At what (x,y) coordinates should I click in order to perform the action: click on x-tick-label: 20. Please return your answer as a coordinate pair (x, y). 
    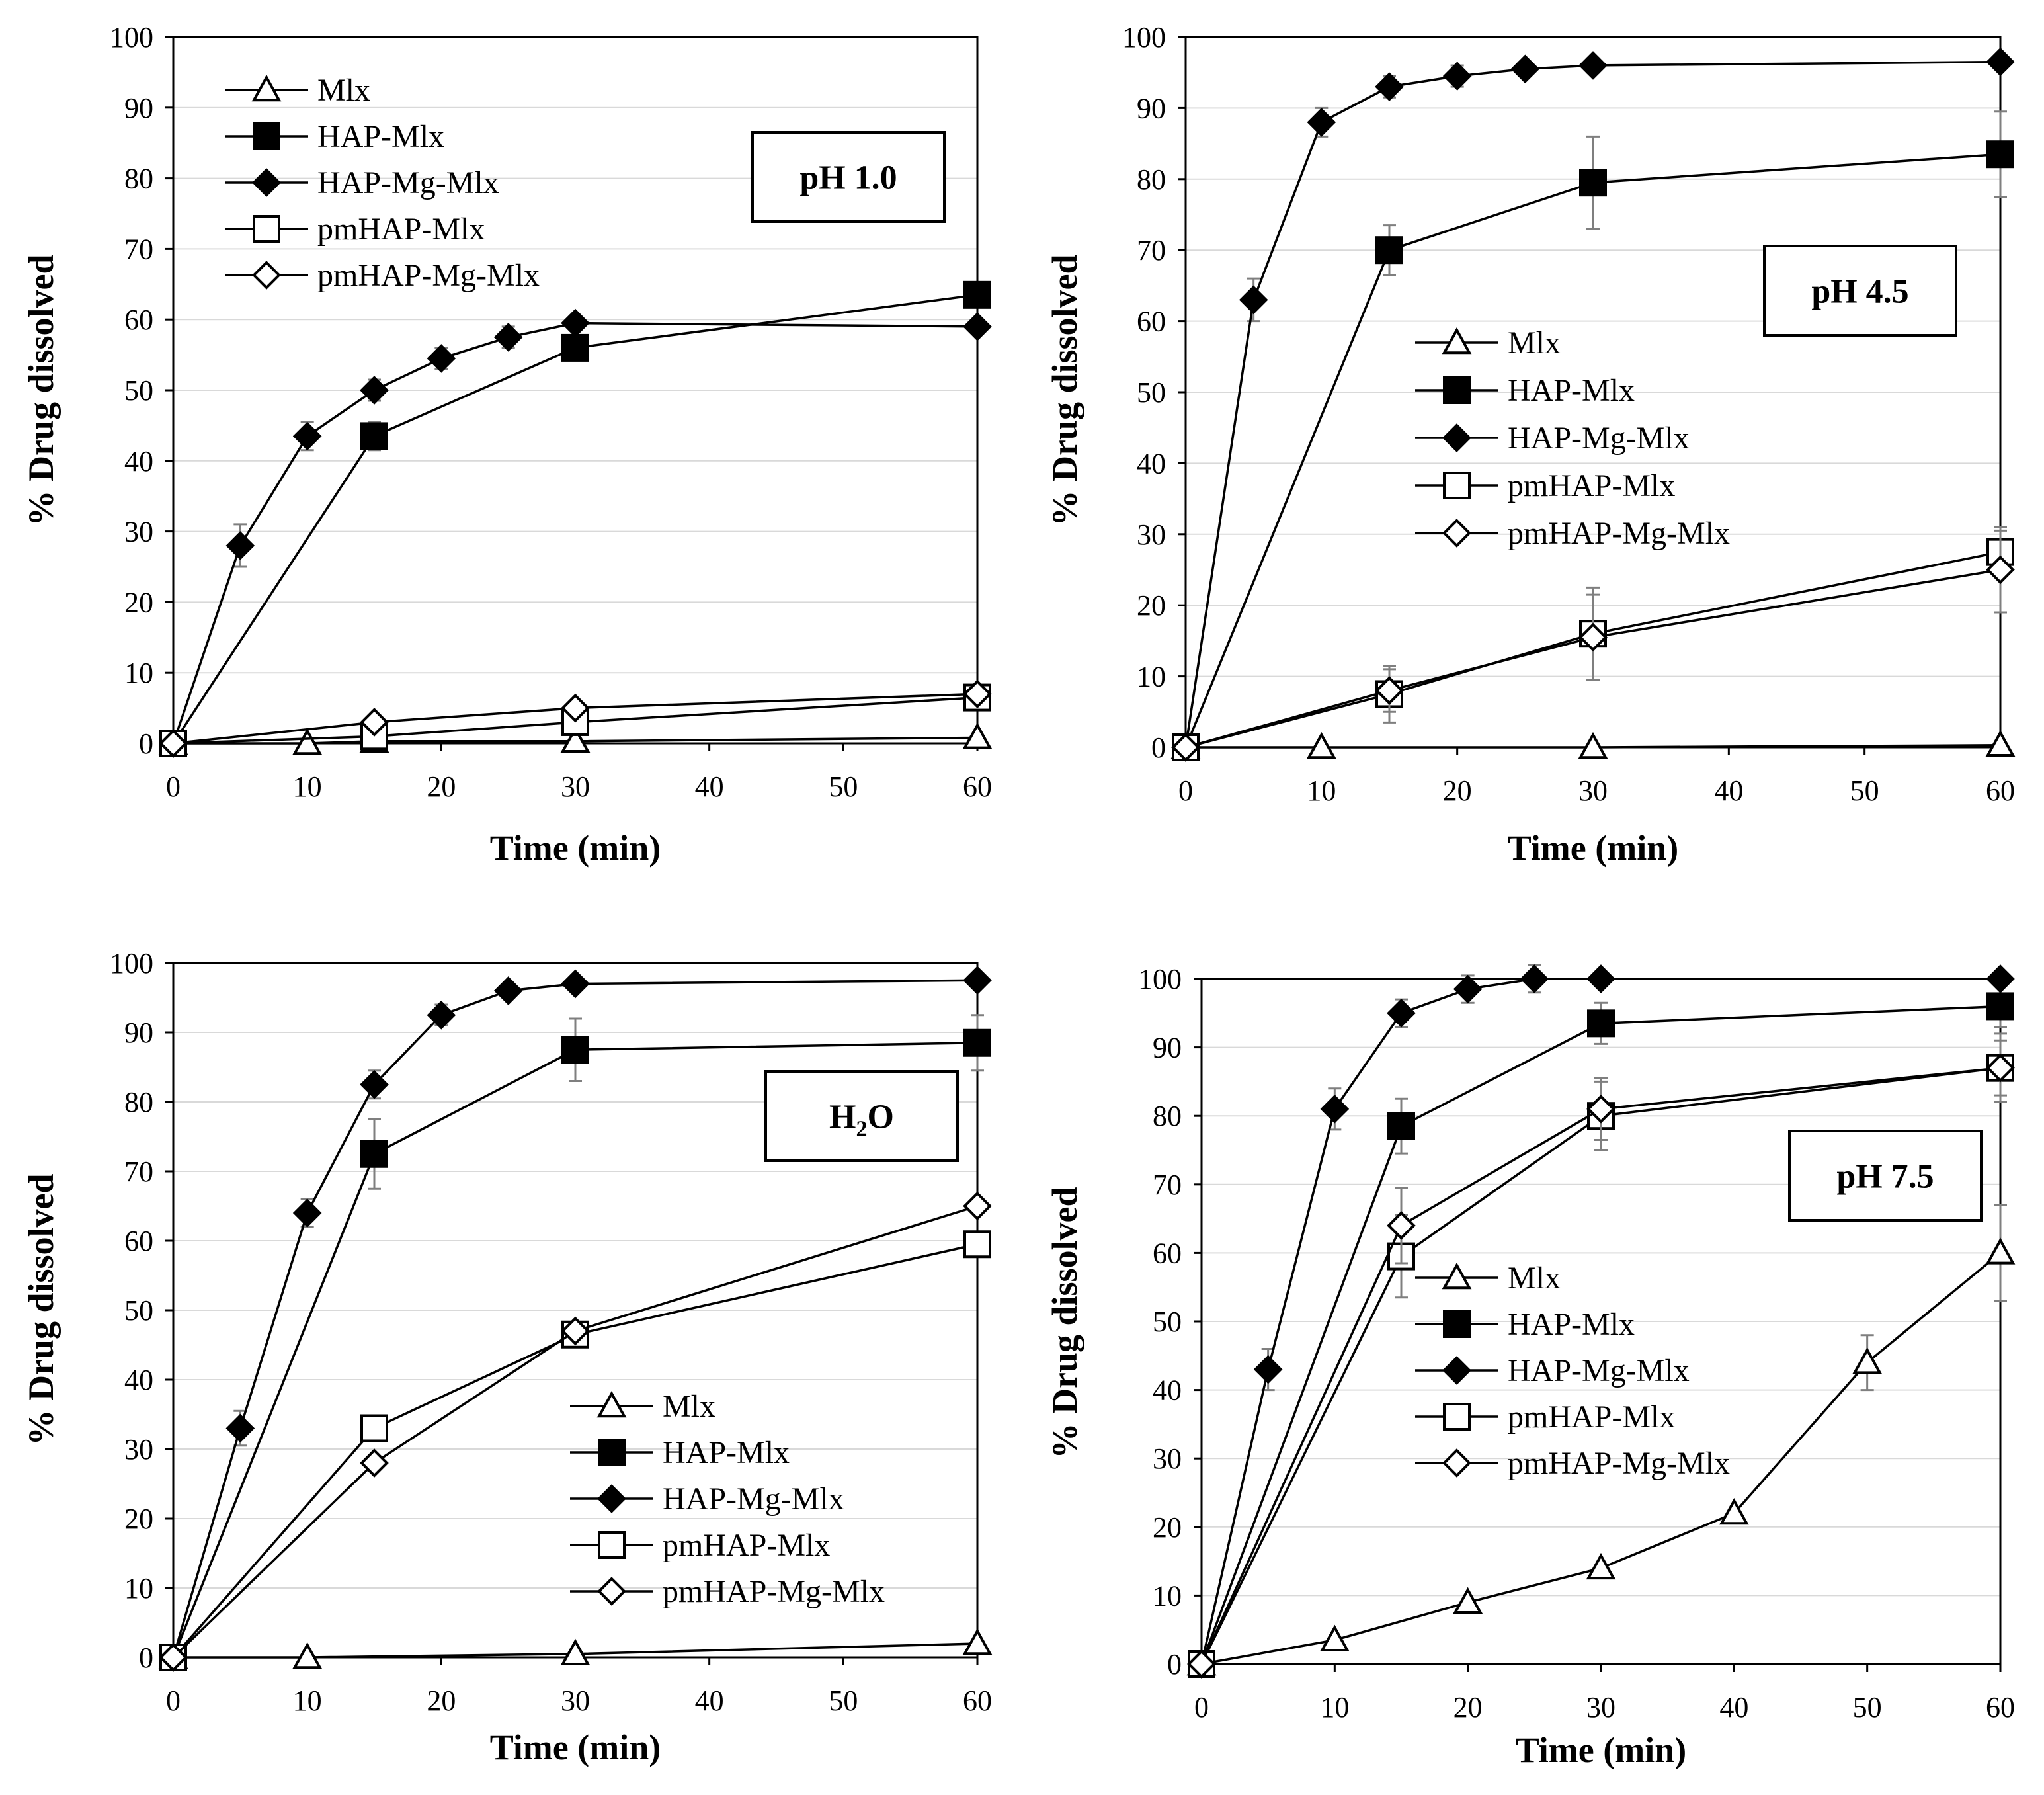
    Looking at the image, I should click on (442, 787).